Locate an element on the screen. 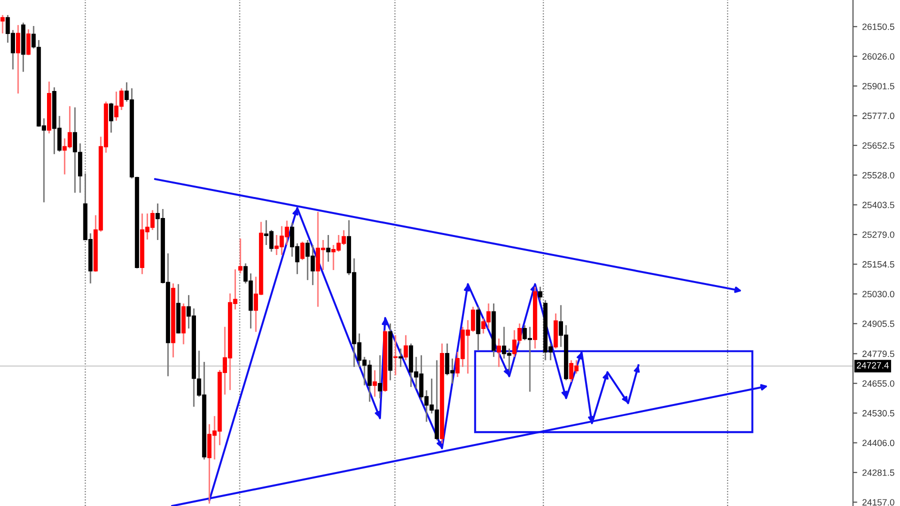  y-tick-label: 24406.0 is located at coordinates (878, 443).